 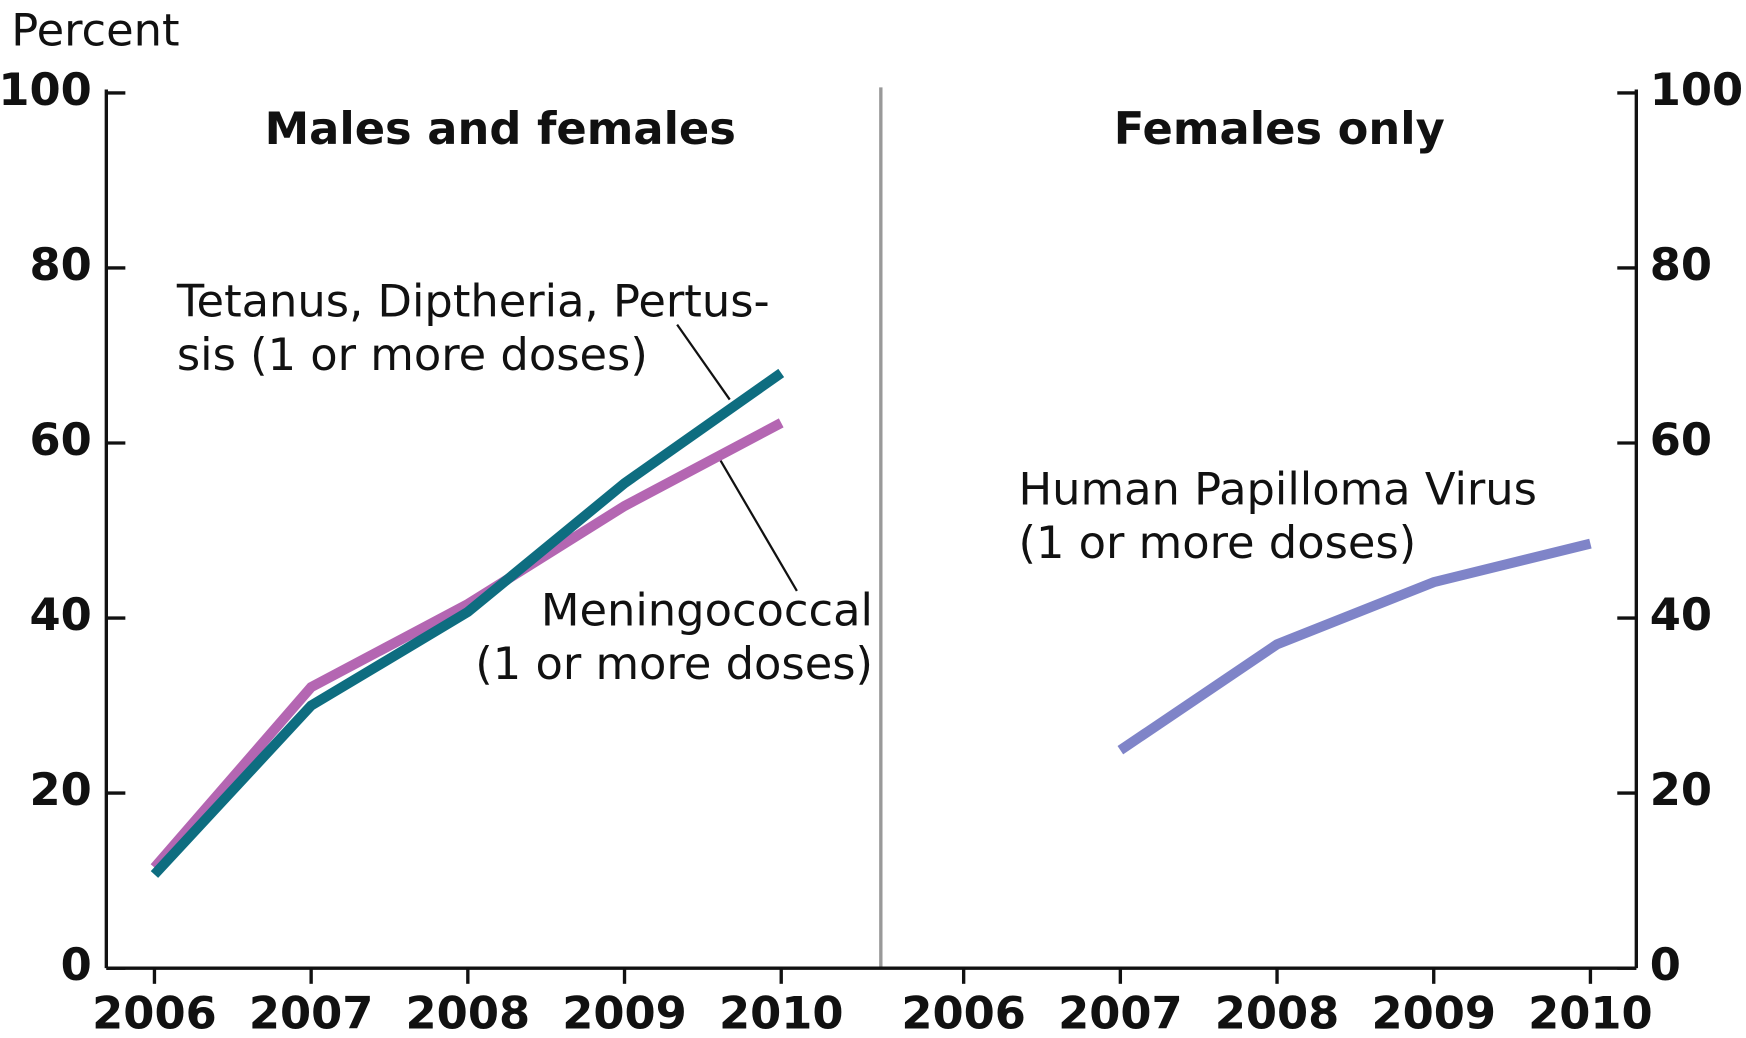 What do you see at coordinates (1354, 646) in the screenshot?
I see `series-line` at bounding box center [1354, 646].